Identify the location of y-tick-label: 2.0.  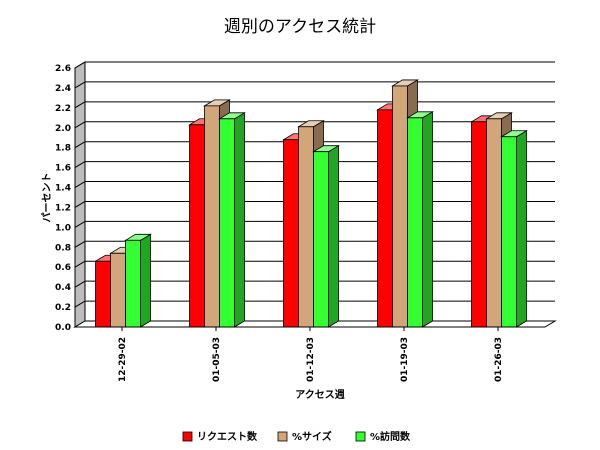
(63, 129).